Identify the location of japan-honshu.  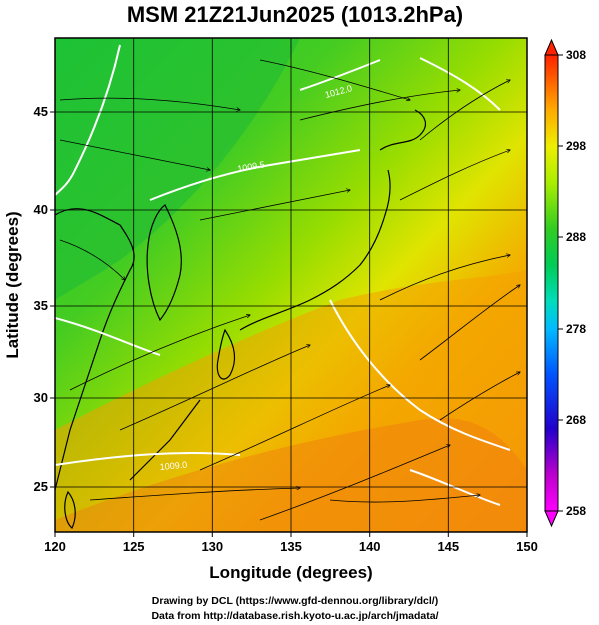
(315, 250).